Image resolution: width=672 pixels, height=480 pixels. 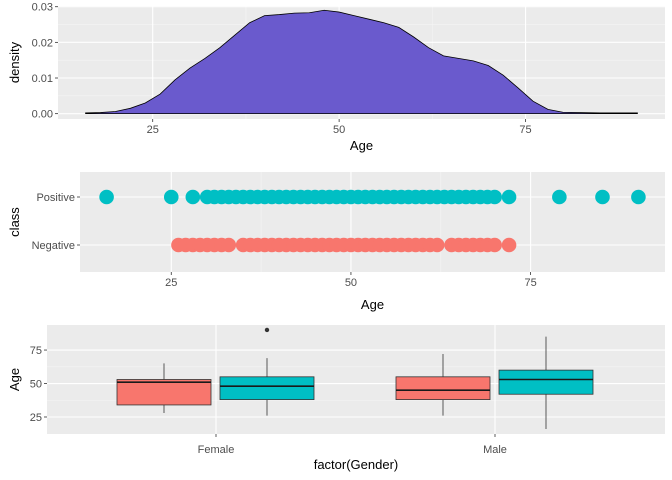 I want to click on scatter-x-axis: 25 50 75, so click(x=351, y=280).